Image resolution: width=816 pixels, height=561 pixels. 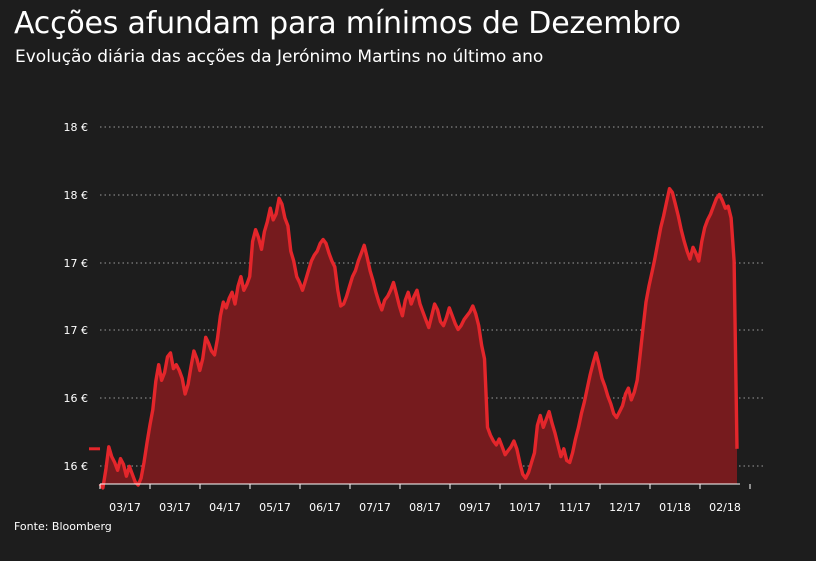 What do you see at coordinates (225, 507) in the screenshot?
I see `x-tick-label: 04/17` at bounding box center [225, 507].